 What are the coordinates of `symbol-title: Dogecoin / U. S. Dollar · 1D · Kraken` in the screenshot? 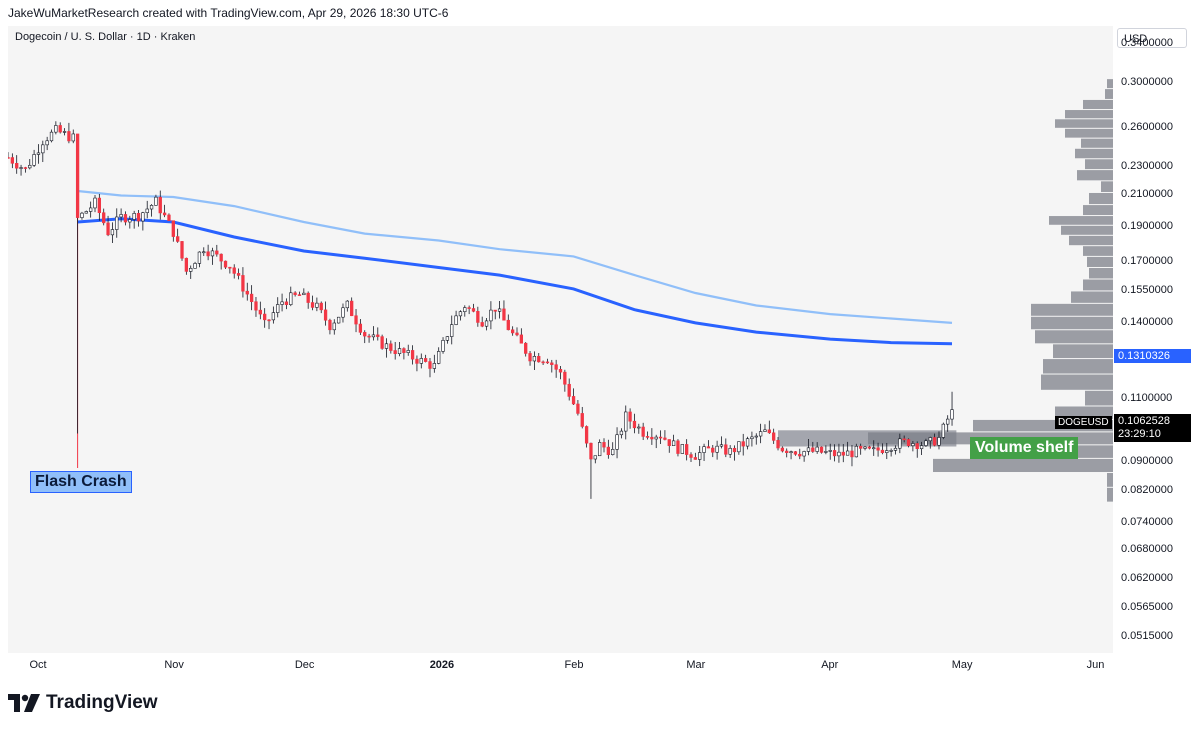 It's located at (105, 37).